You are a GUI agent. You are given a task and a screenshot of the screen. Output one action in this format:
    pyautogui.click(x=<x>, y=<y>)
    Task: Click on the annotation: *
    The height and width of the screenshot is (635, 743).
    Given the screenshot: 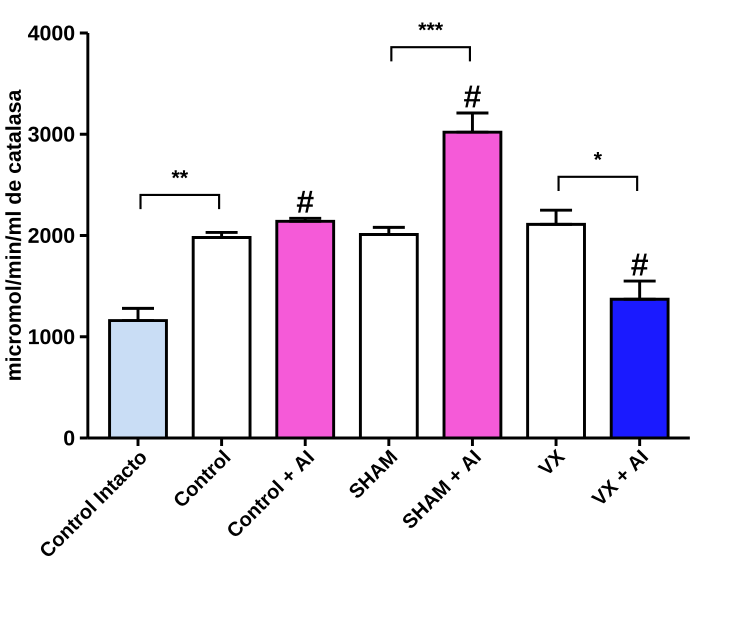 What is the action you would take?
    pyautogui.click(x=598, y=156)
    